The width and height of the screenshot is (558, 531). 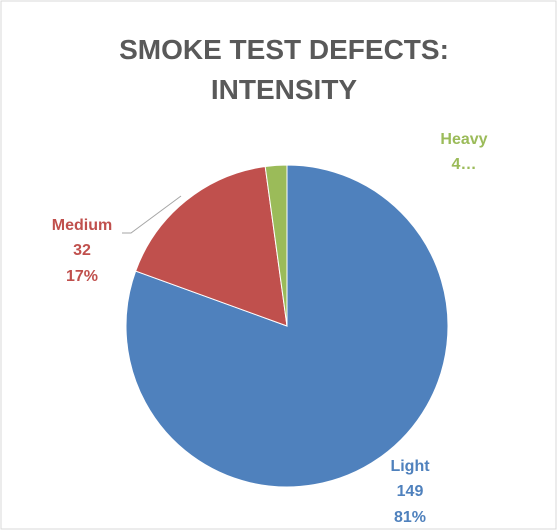 What do you see at coordinates (410, 517) in the screenshot?
I see `percent-label: 81%` at bounding box center [410, 517].